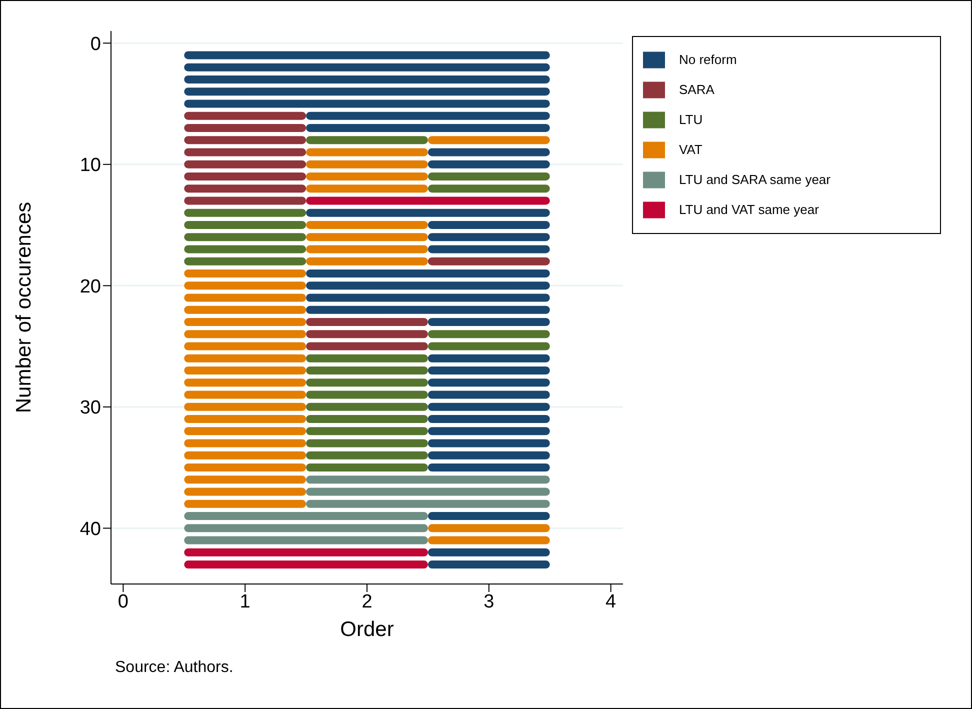 This screenshot has width=972, height=709. Describe the element at coordinates (367, 629) in the screenshot. I see `x-axis-title: Order` at that location.